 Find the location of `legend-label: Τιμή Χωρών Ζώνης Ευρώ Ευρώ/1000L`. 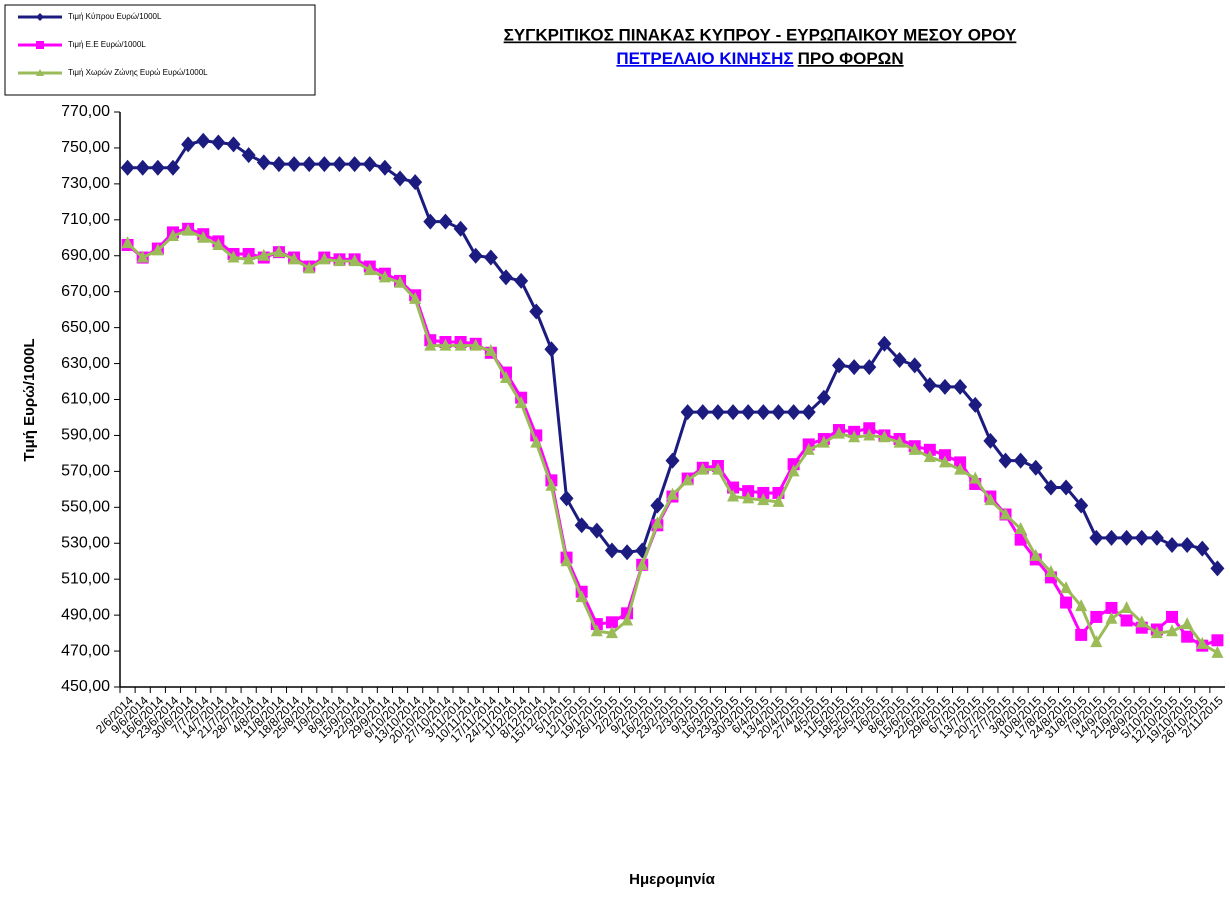

legend-label: Τιμή Χωρών Ζώνης Ευρώ Ευρώ/1000L is located at coordinates (138, 72).